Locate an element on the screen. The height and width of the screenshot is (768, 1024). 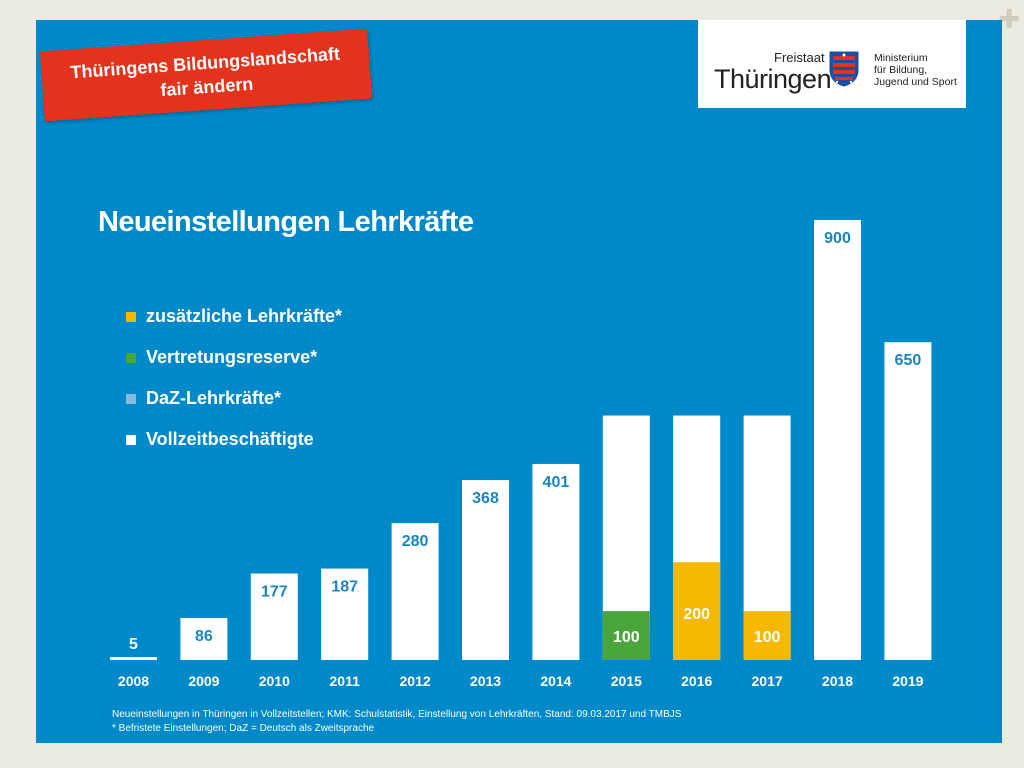
legend-swatch-zusaetzliche is located at coordinates (131, 316).